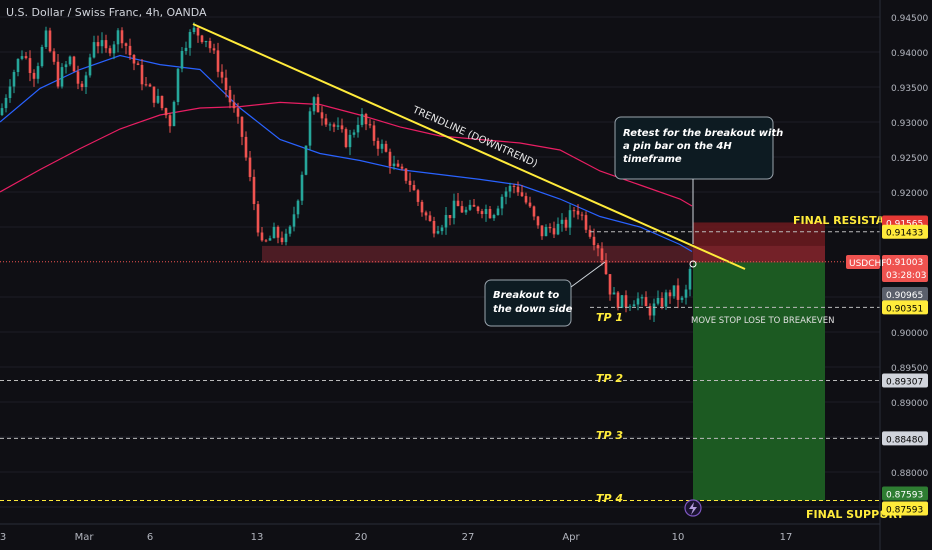 This screenshot has width=932, height=550. Describe the element at coordinates (909, 474) in the screenshot. I see `price-tick-12: 0.88000` at that location.